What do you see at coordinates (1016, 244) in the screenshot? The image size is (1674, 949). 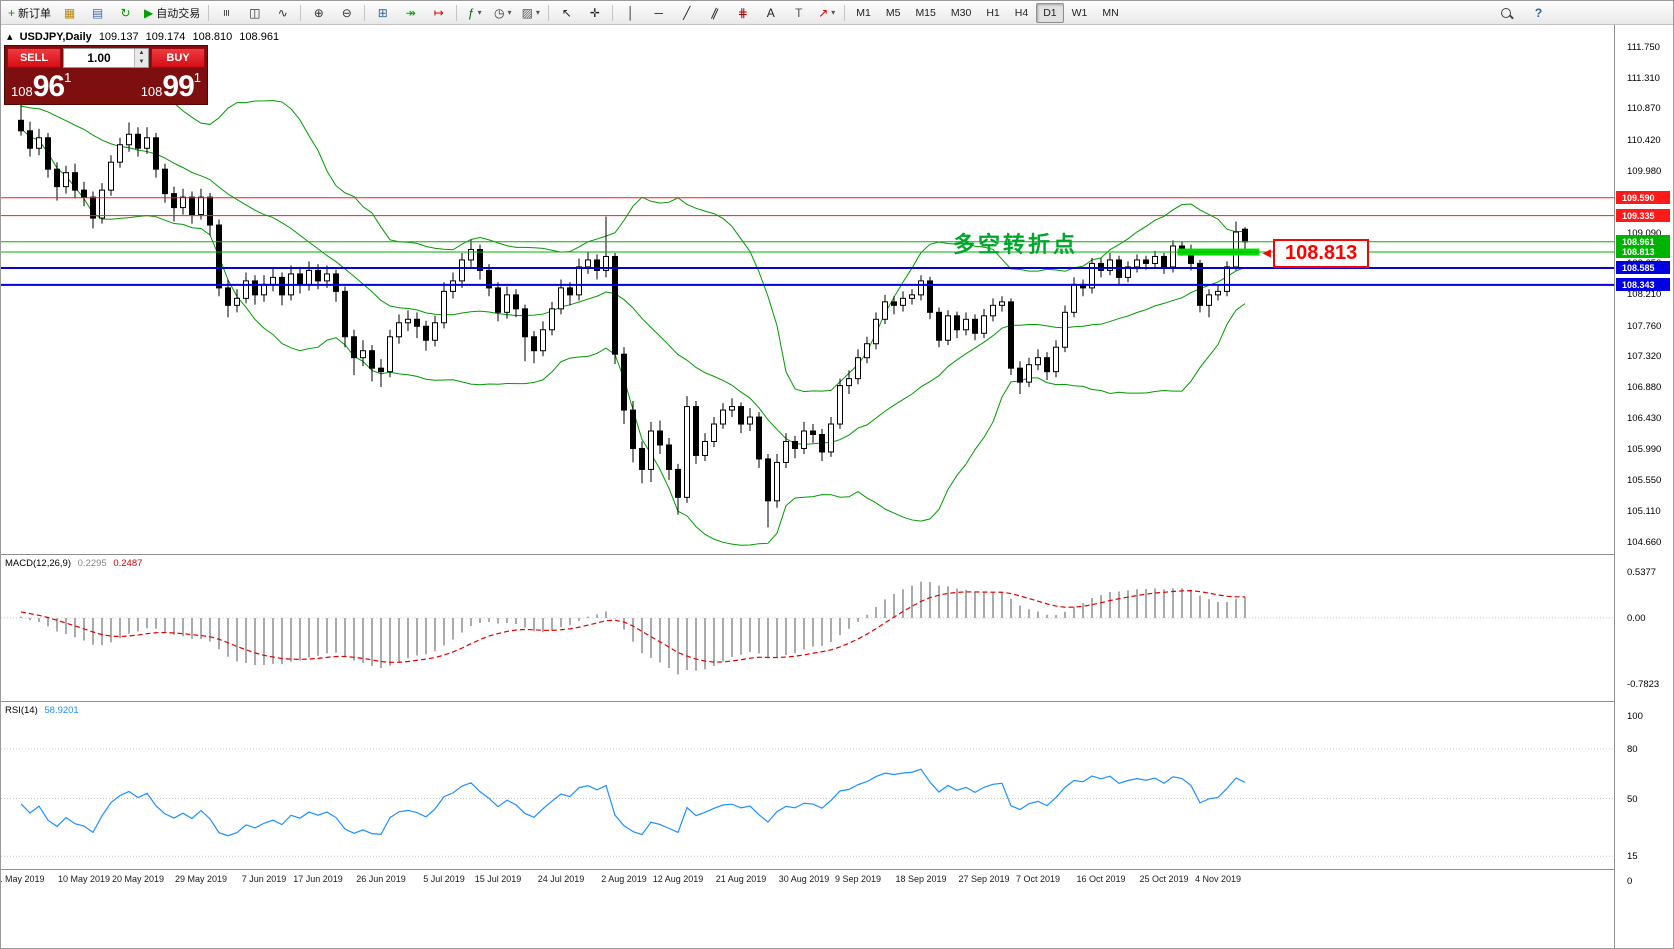 I see `turning-point-annotation: 多空转折点` at bounding box center [1016, 244].